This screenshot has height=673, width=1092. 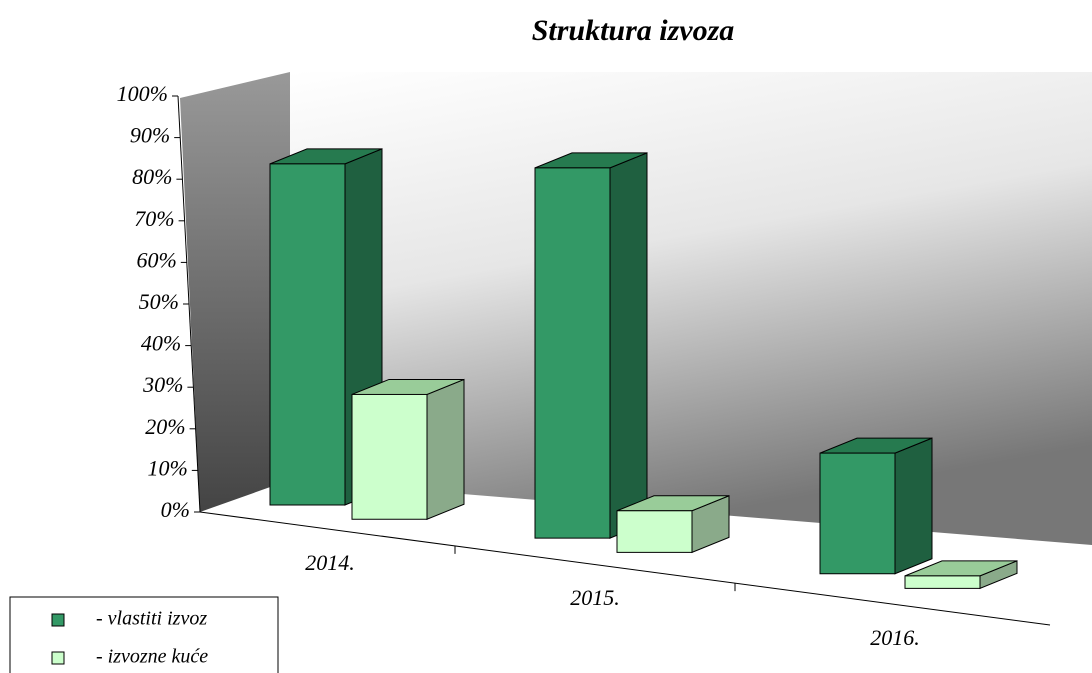 What do you see at coordinates (162, 384) in the screenshot?
I see `y-tick-label: 30%` at bounding box center [162, 384].